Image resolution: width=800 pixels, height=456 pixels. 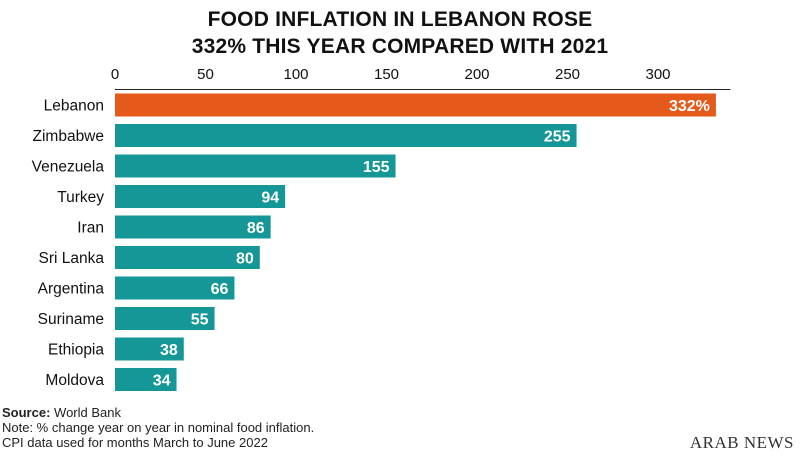 I want to click on data-label: 80, so click(x=245, y=259).